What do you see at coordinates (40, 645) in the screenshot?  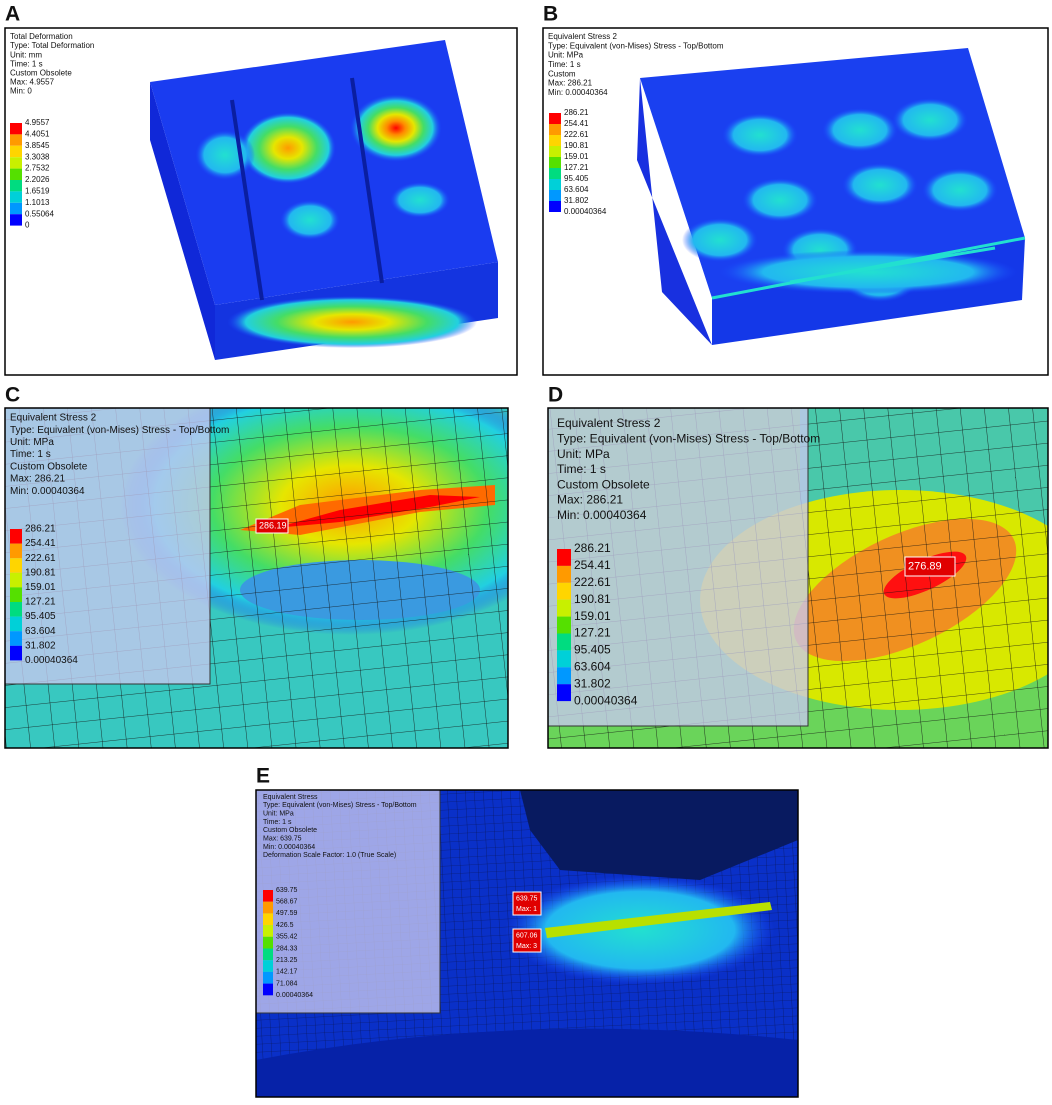 I see `legend-label: 31.802` at bounding box center [40, 645].